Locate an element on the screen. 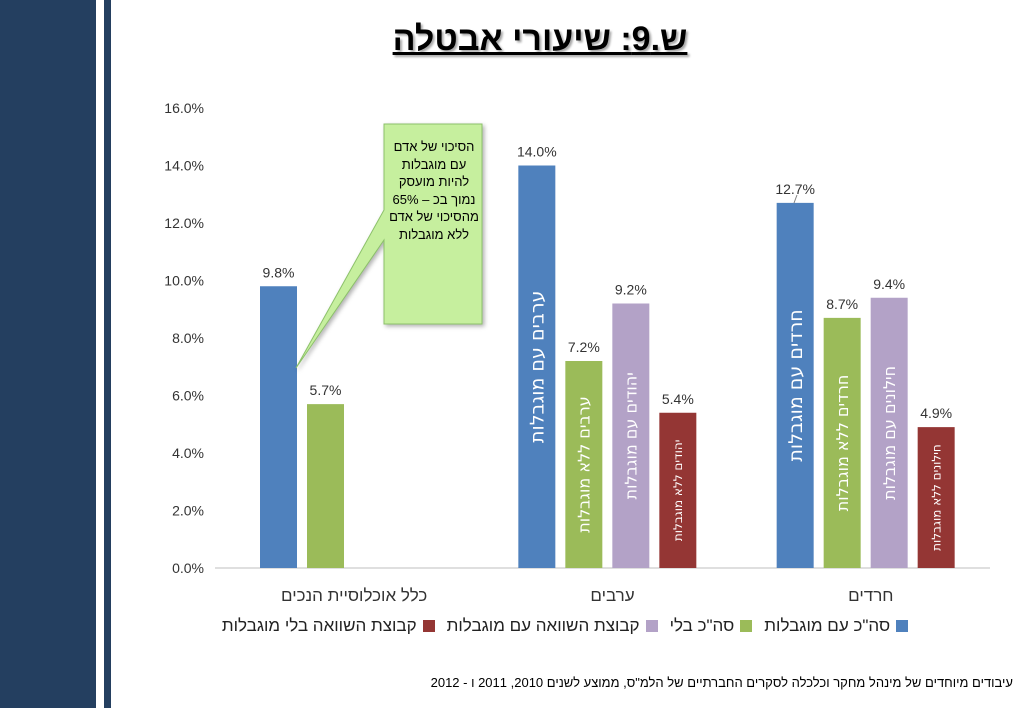 The image size is (1023, 708). callout-box is located at coordinates (389, 246).